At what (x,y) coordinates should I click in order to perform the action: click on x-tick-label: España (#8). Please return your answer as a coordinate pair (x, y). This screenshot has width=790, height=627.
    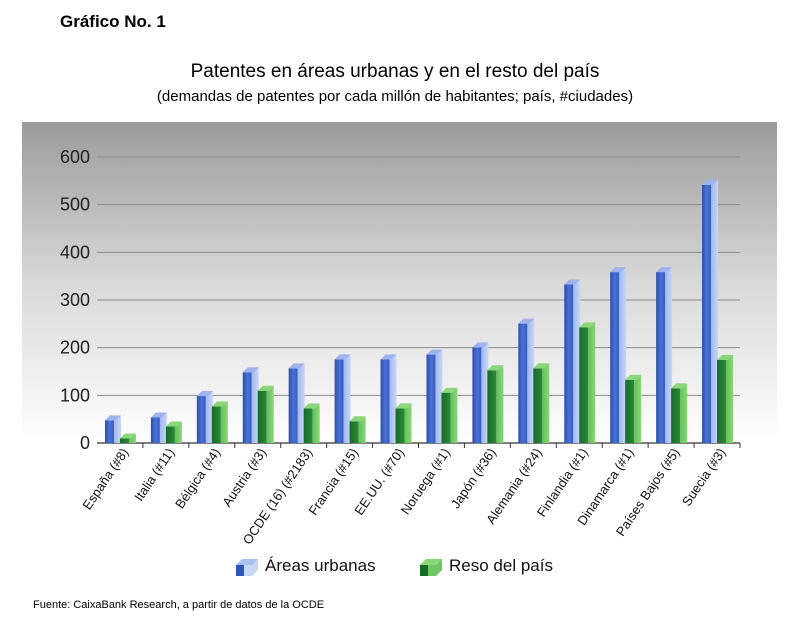
    Looking at the image, I should click on (105, 478).